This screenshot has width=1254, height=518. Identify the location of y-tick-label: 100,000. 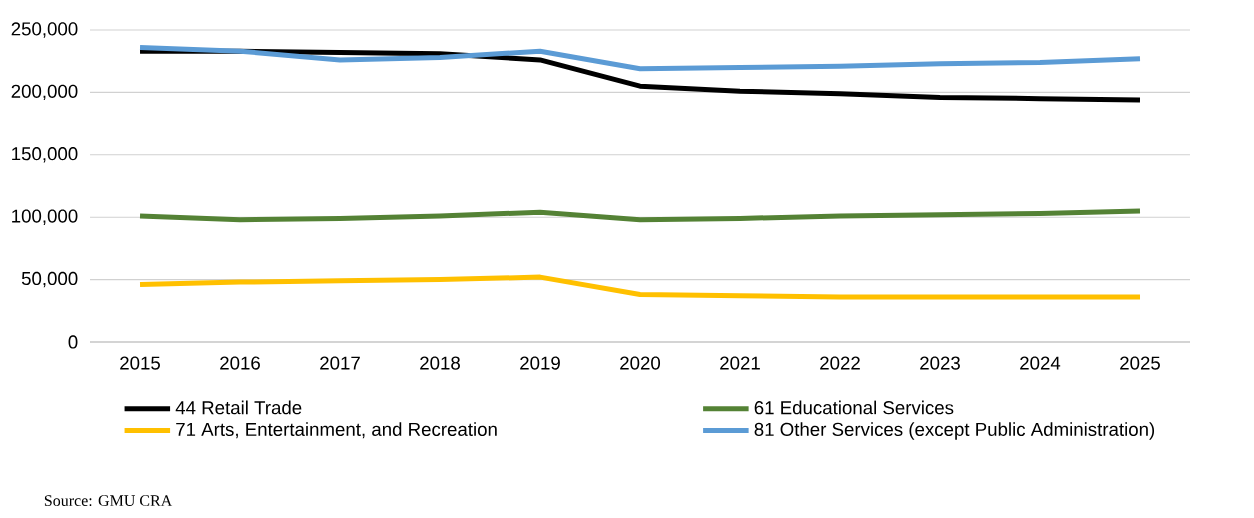
(45, 217).